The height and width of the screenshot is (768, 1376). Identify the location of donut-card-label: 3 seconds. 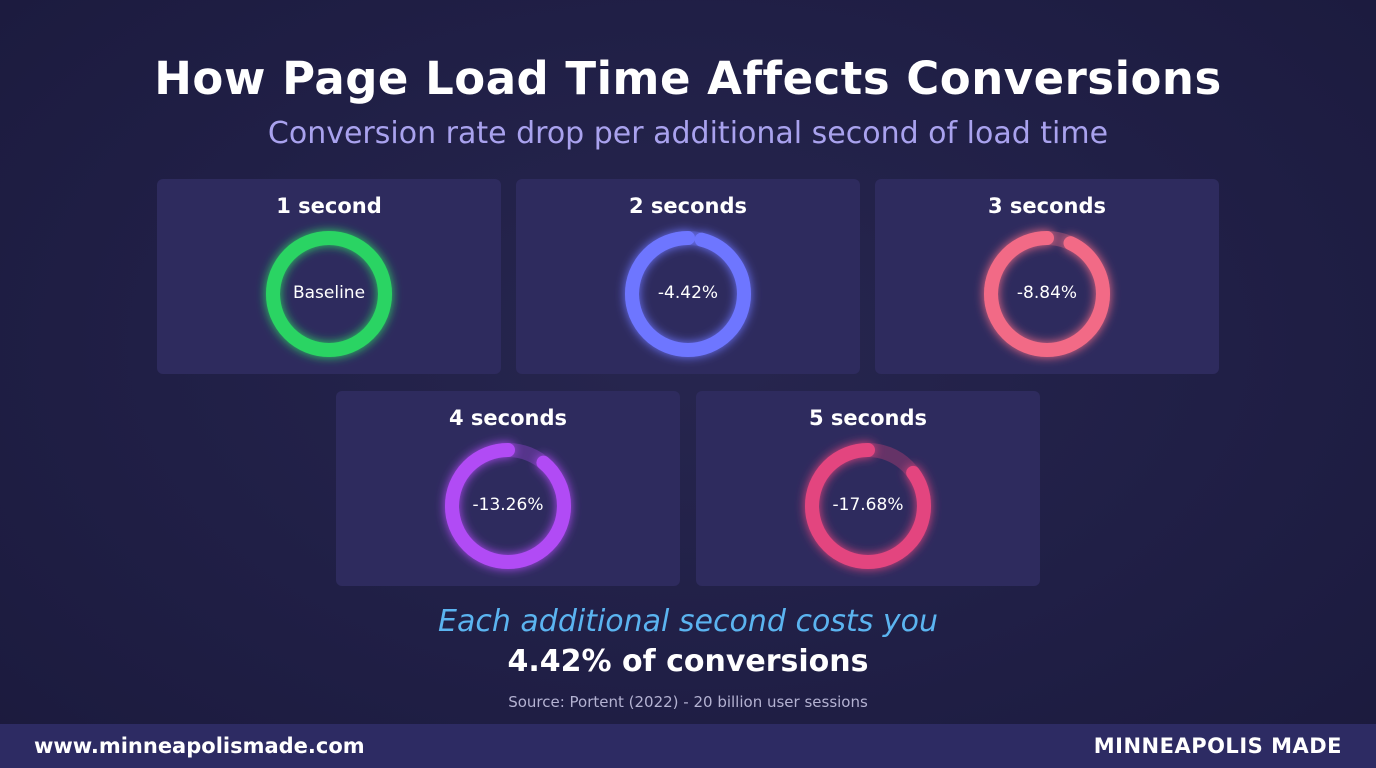
(1047, 206).